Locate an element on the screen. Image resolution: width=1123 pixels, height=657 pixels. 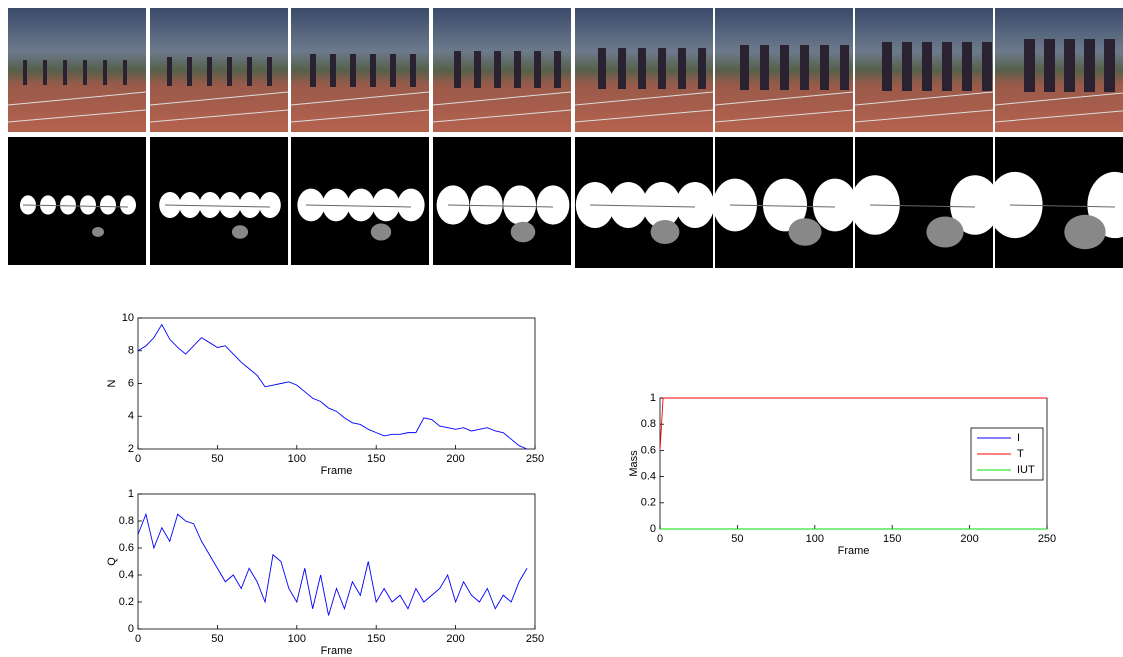
plot-area is located at coordinates (336, 383).